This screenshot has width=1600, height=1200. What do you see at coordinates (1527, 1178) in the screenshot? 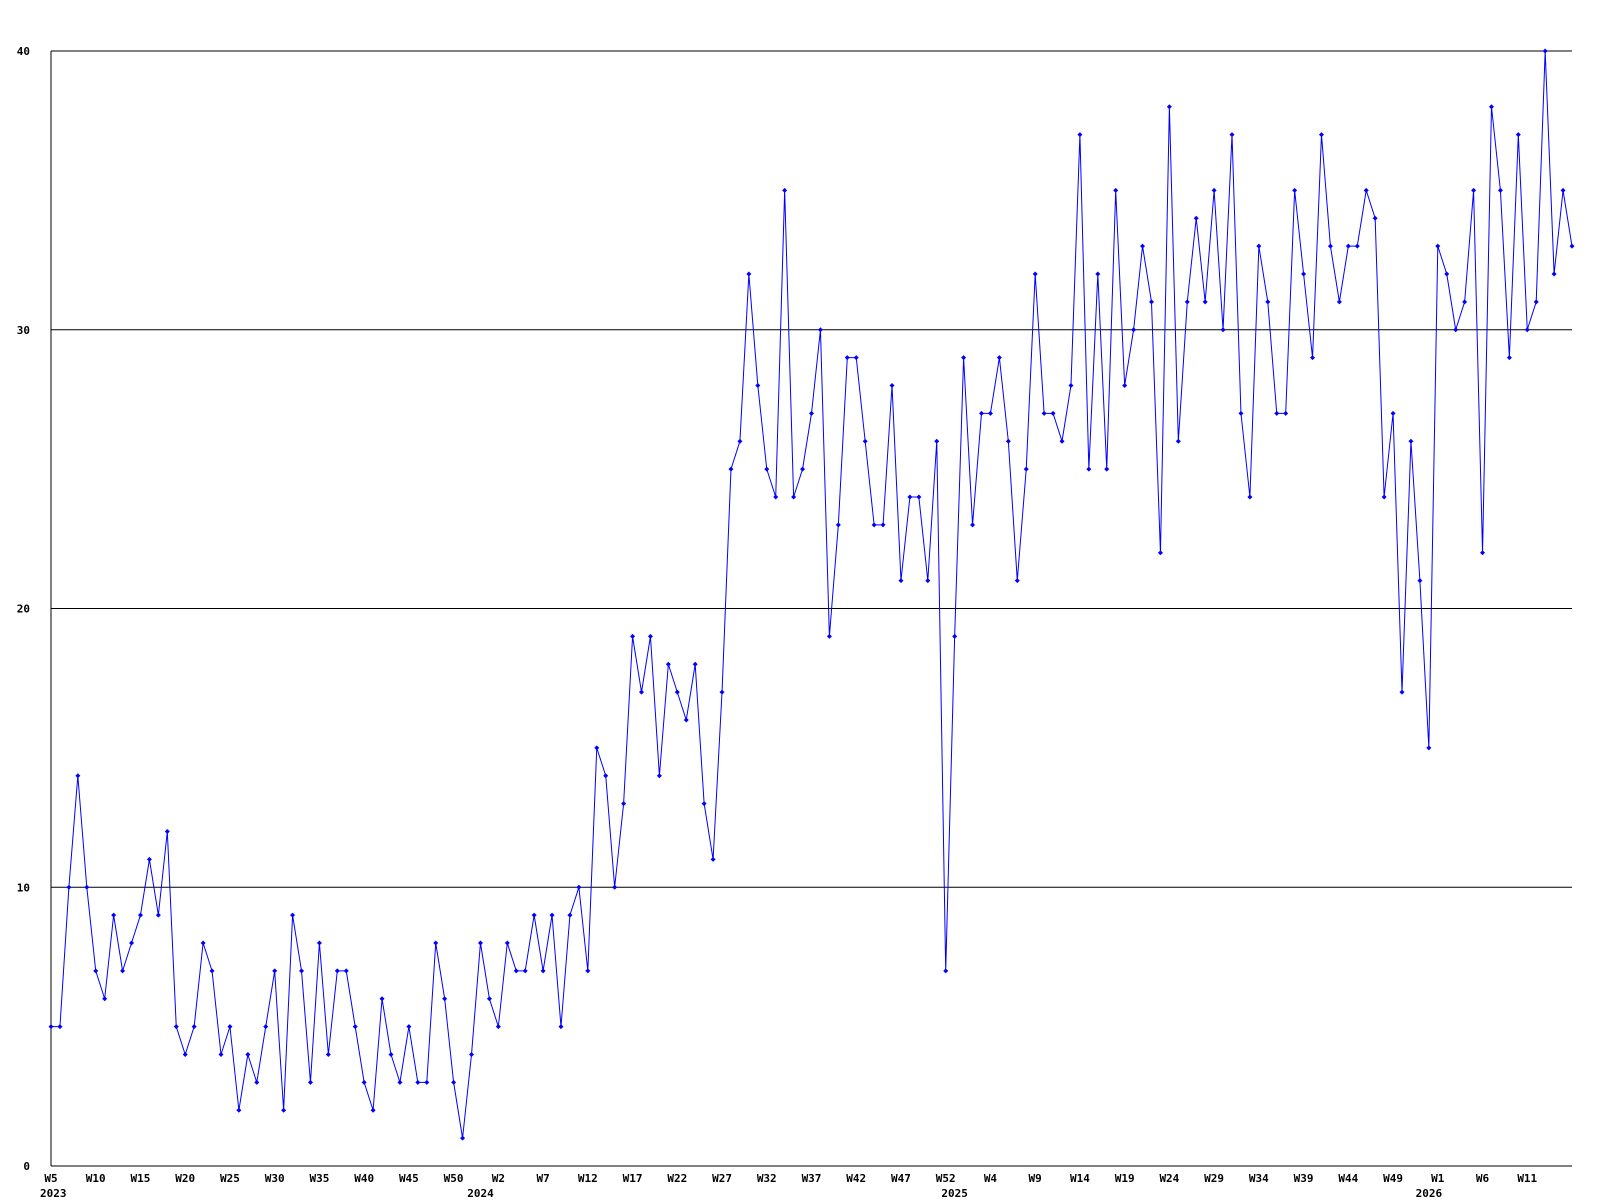
I see `x-tick-label: W11` at bounding box center [1527, 1178].